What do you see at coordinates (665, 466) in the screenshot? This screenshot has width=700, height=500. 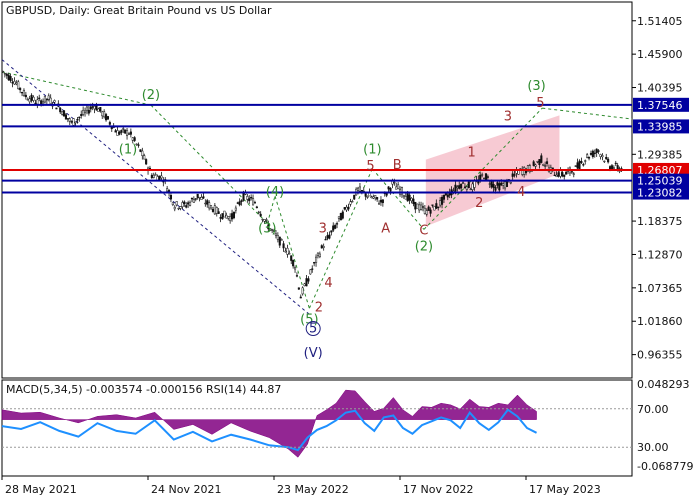 I see `indicator-tick-label: -0.068779` at bounding box center [665, 466].